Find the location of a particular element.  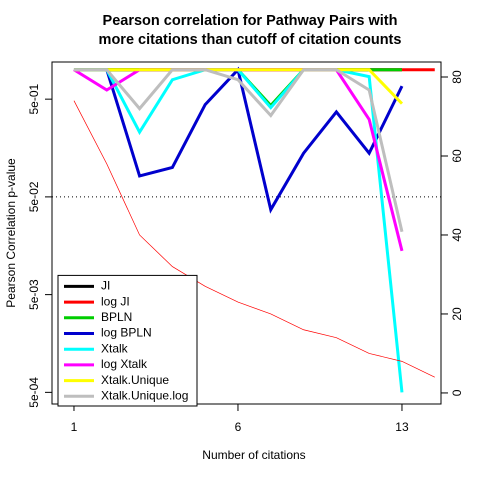

legend-label: log BPLN is located at coordinates (126, 333).